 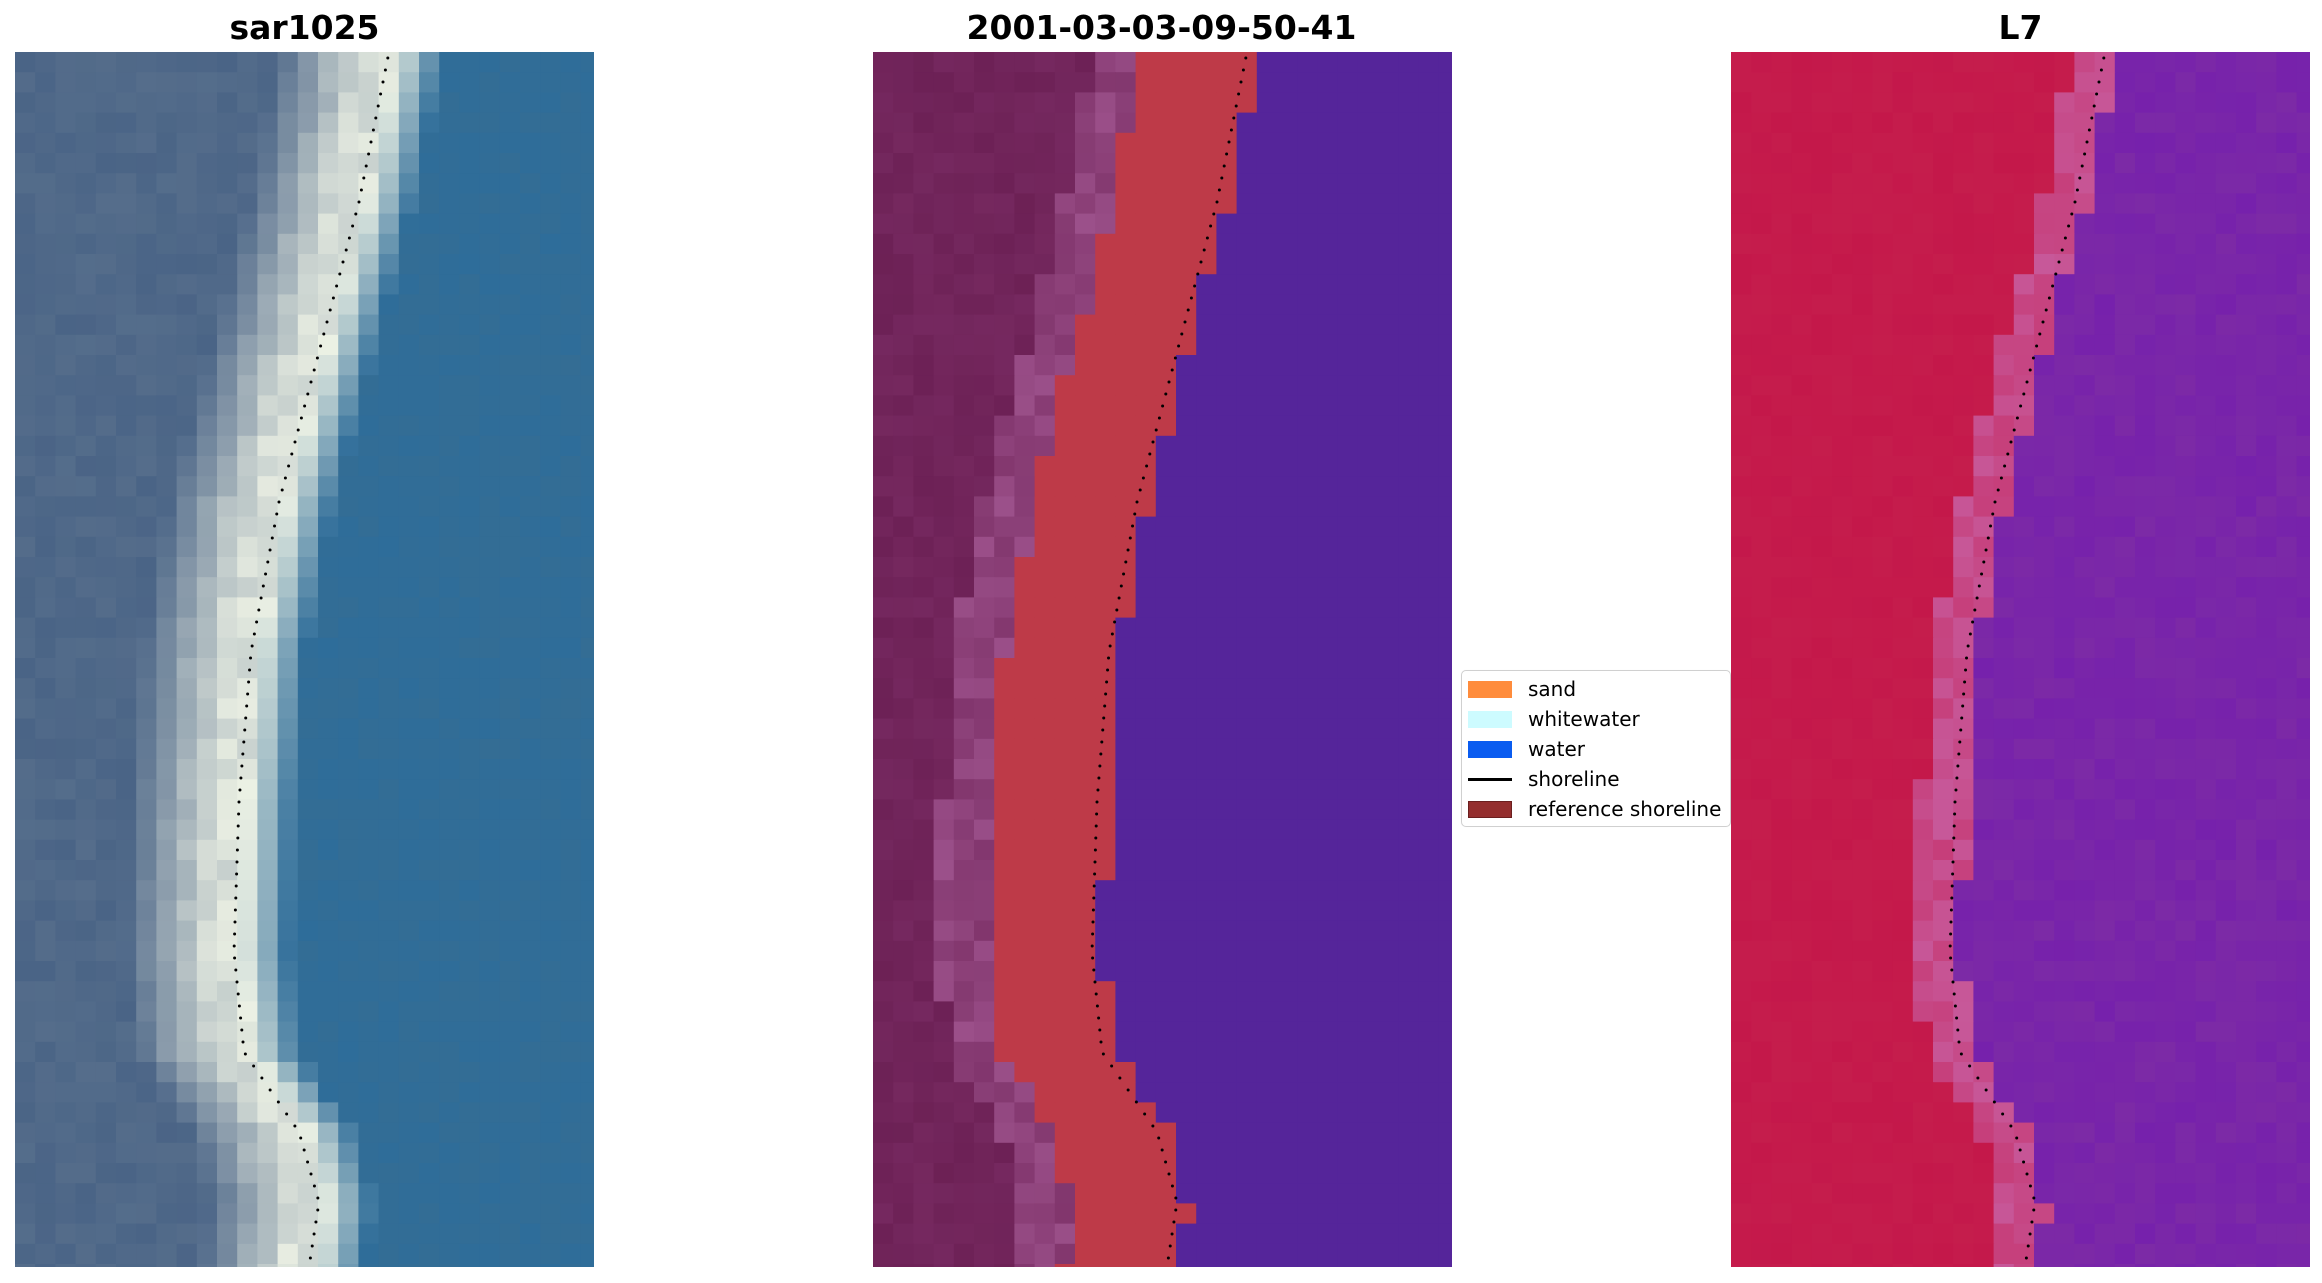 I want to click on legend-item-reference-shoreline: reference shoreline, so click(x=1594, y=809).